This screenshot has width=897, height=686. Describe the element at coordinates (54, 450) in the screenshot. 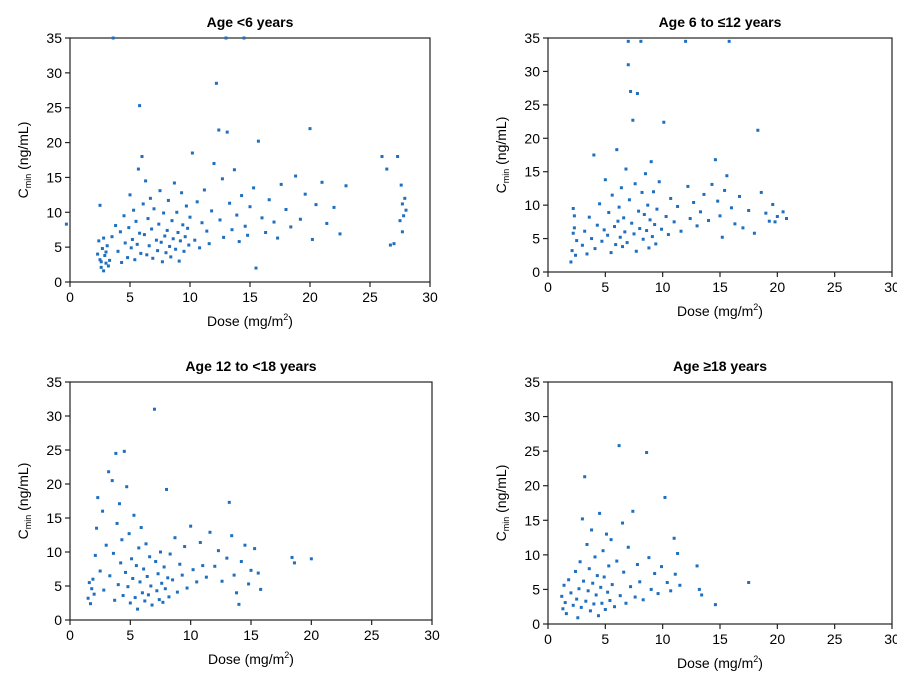

I see `y-tick-label: 25` at that location.